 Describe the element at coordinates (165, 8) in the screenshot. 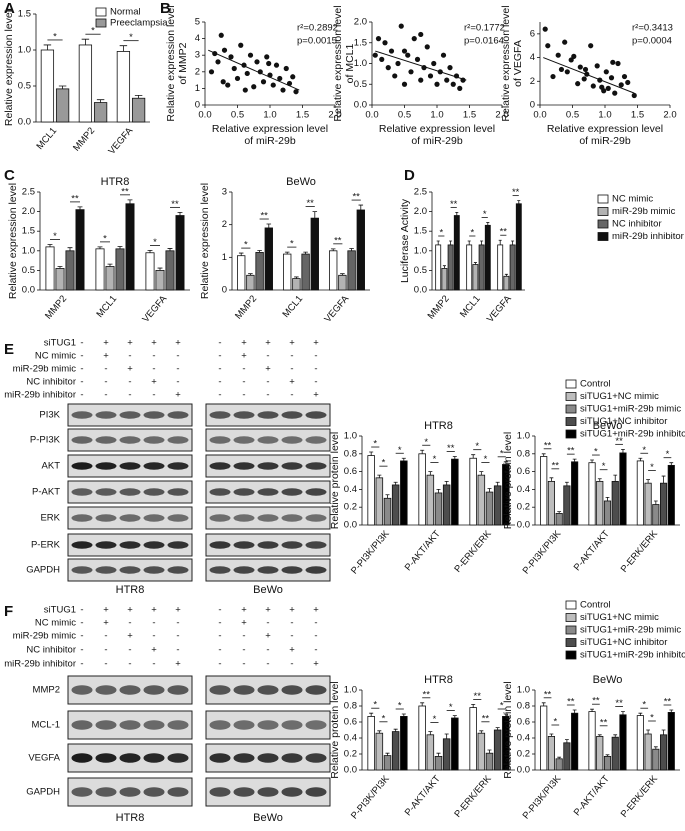

I see `panel-label: B` at that location.